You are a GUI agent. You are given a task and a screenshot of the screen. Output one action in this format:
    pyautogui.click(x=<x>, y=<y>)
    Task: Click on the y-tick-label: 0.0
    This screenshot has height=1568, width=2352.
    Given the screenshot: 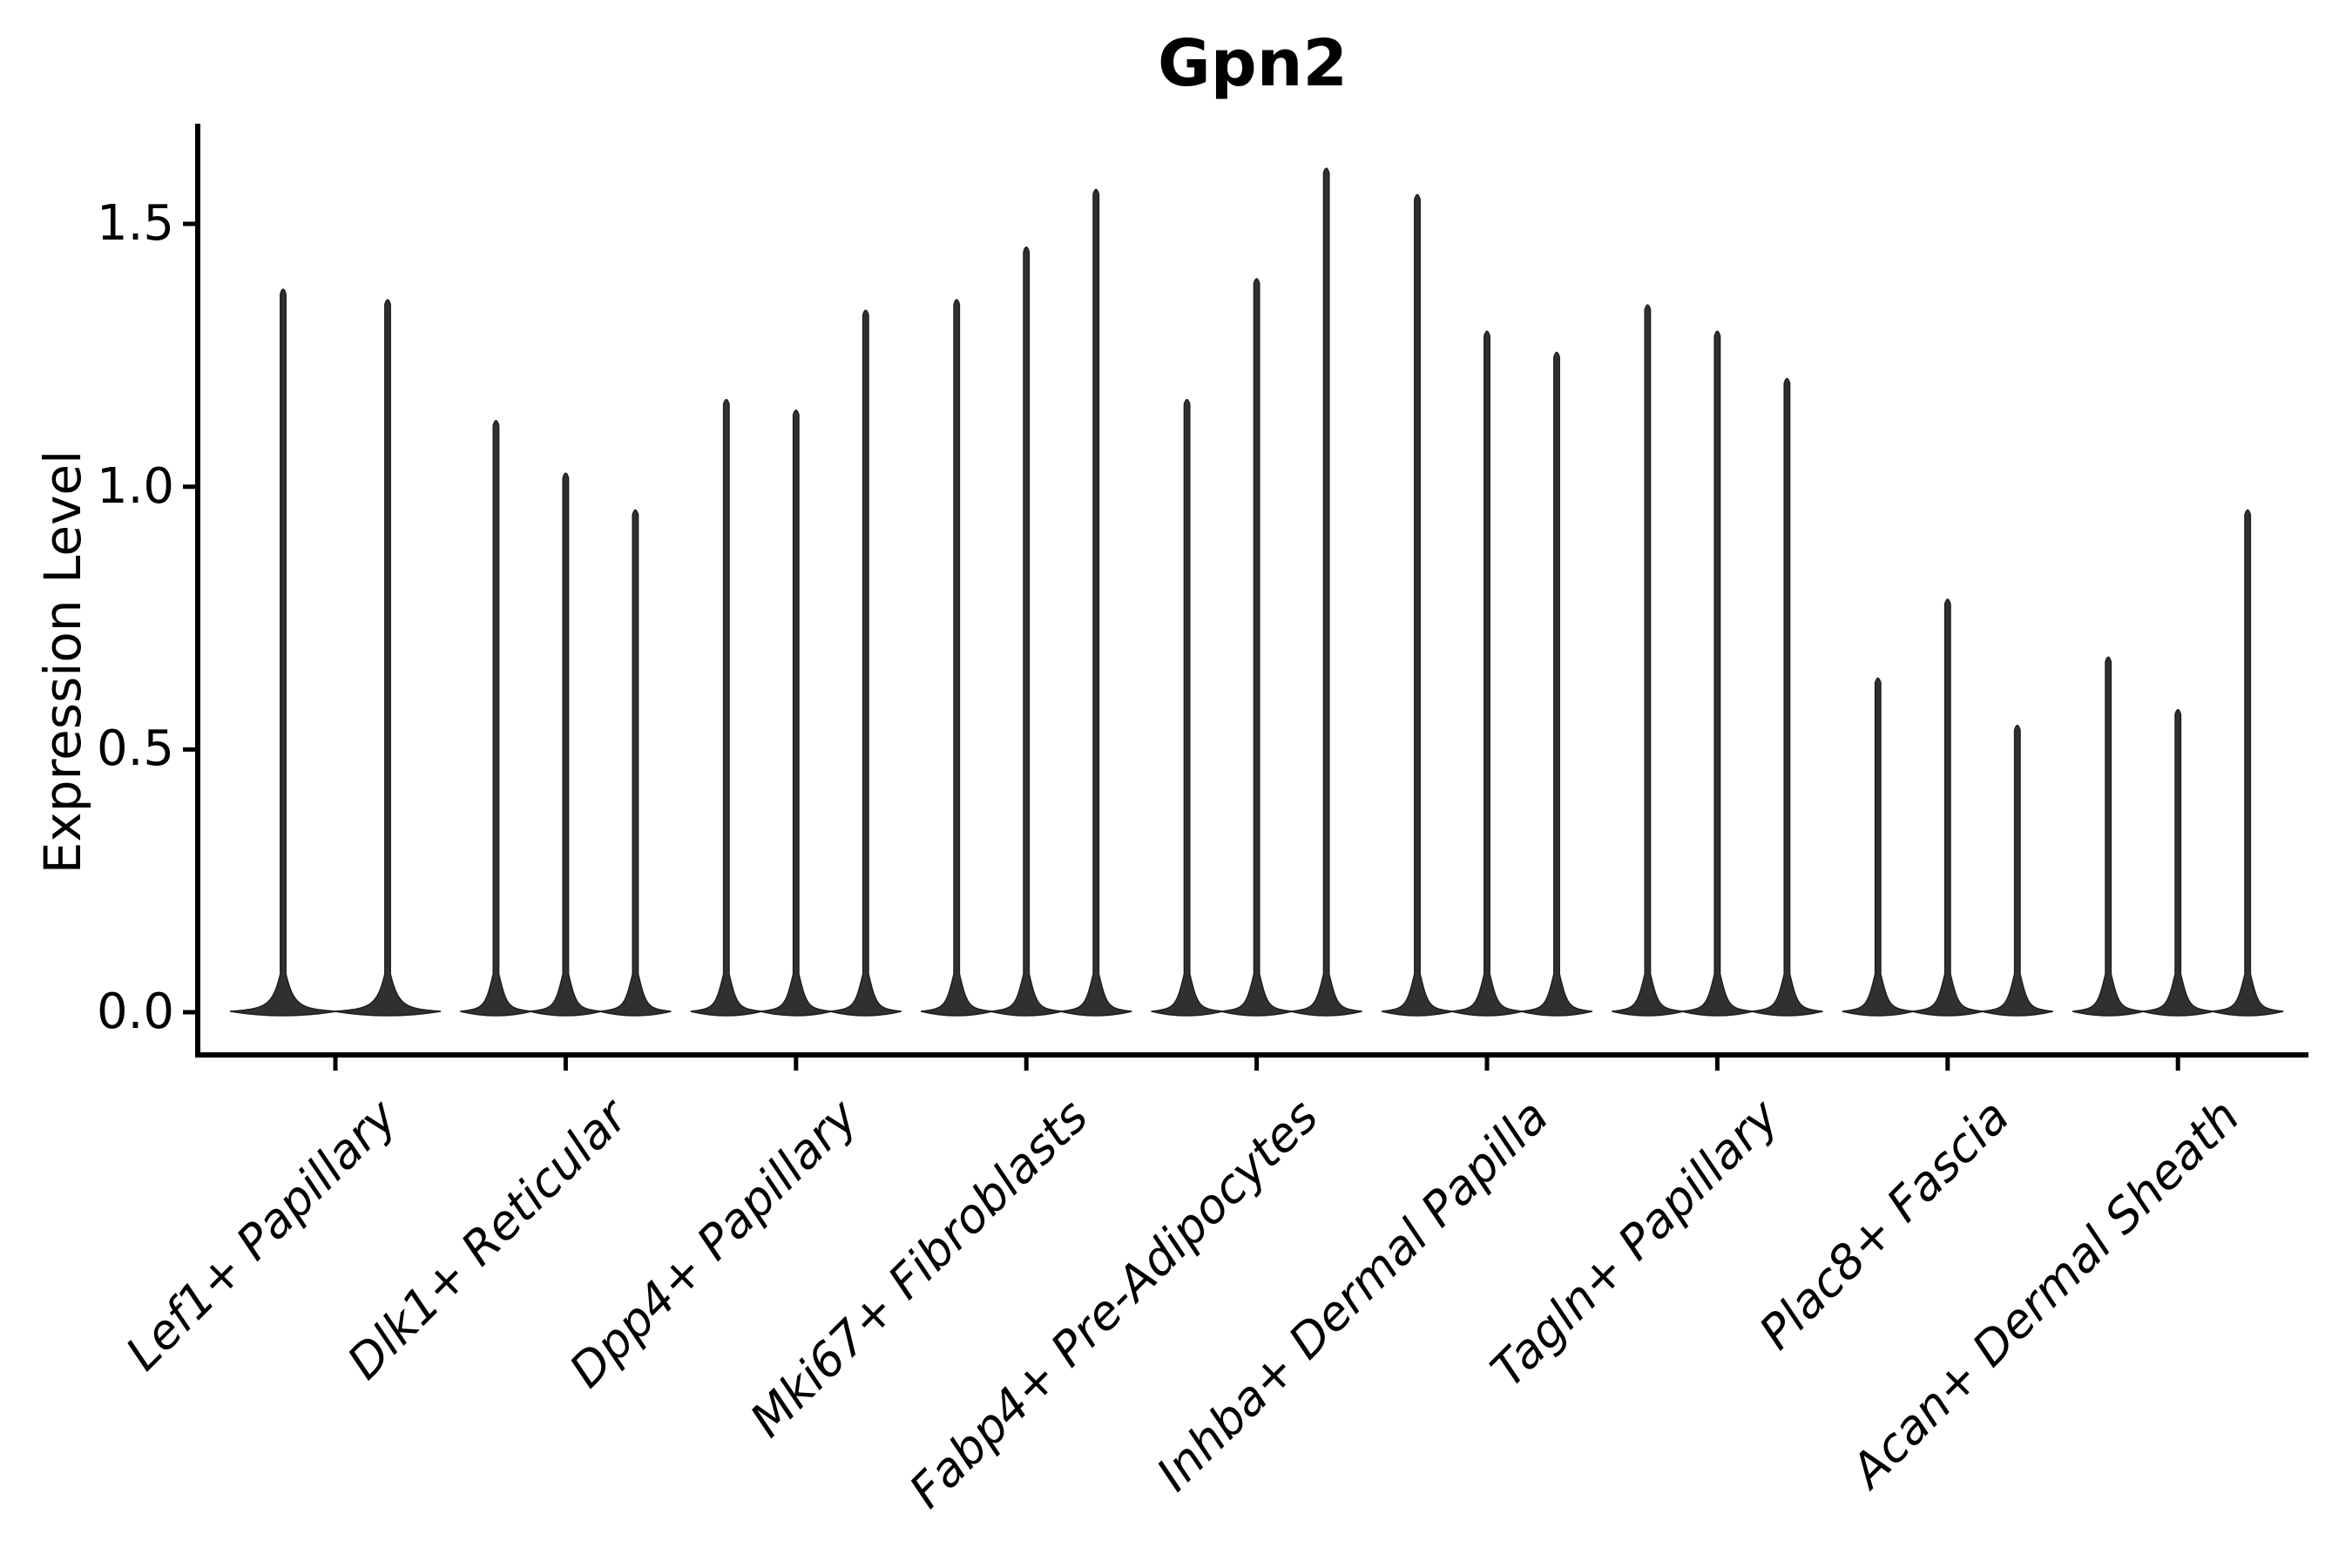 What is the action you would take?
    pyautogui.click(x=135, y=1012)
    